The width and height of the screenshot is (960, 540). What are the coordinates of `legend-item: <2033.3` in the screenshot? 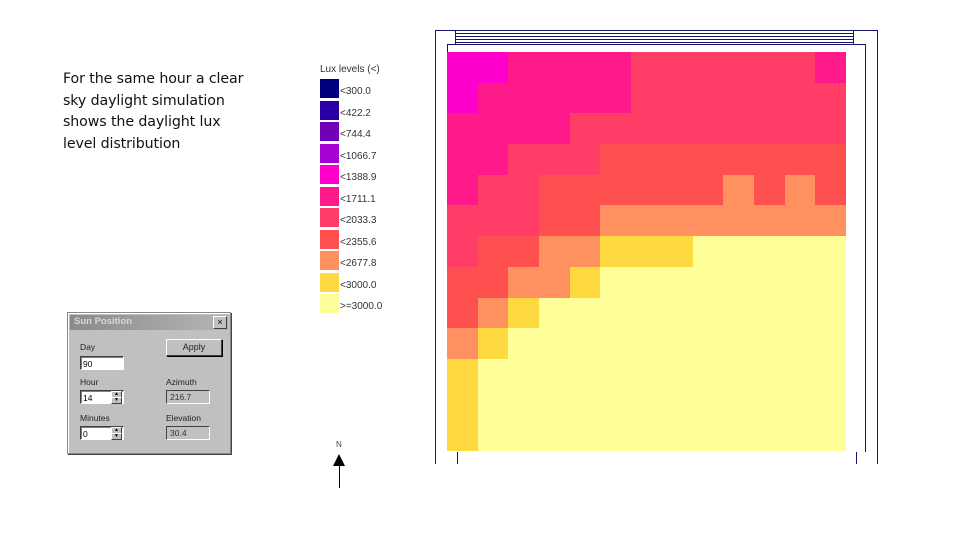 It's located at (349, 217).